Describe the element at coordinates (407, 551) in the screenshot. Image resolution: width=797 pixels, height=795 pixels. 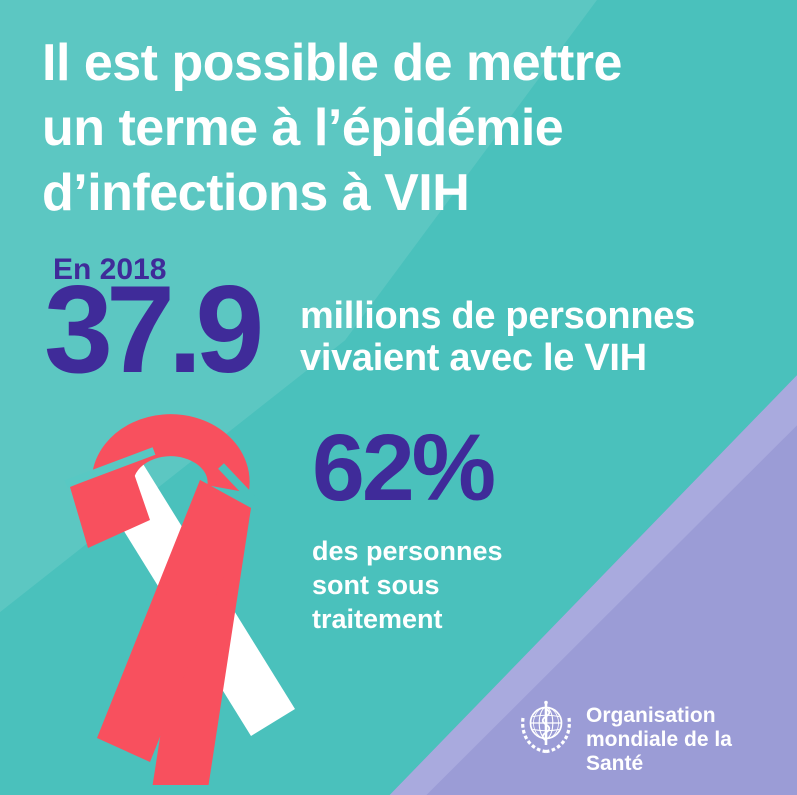
I see `stat-treatment-label-line-1: des personnes` at that location.